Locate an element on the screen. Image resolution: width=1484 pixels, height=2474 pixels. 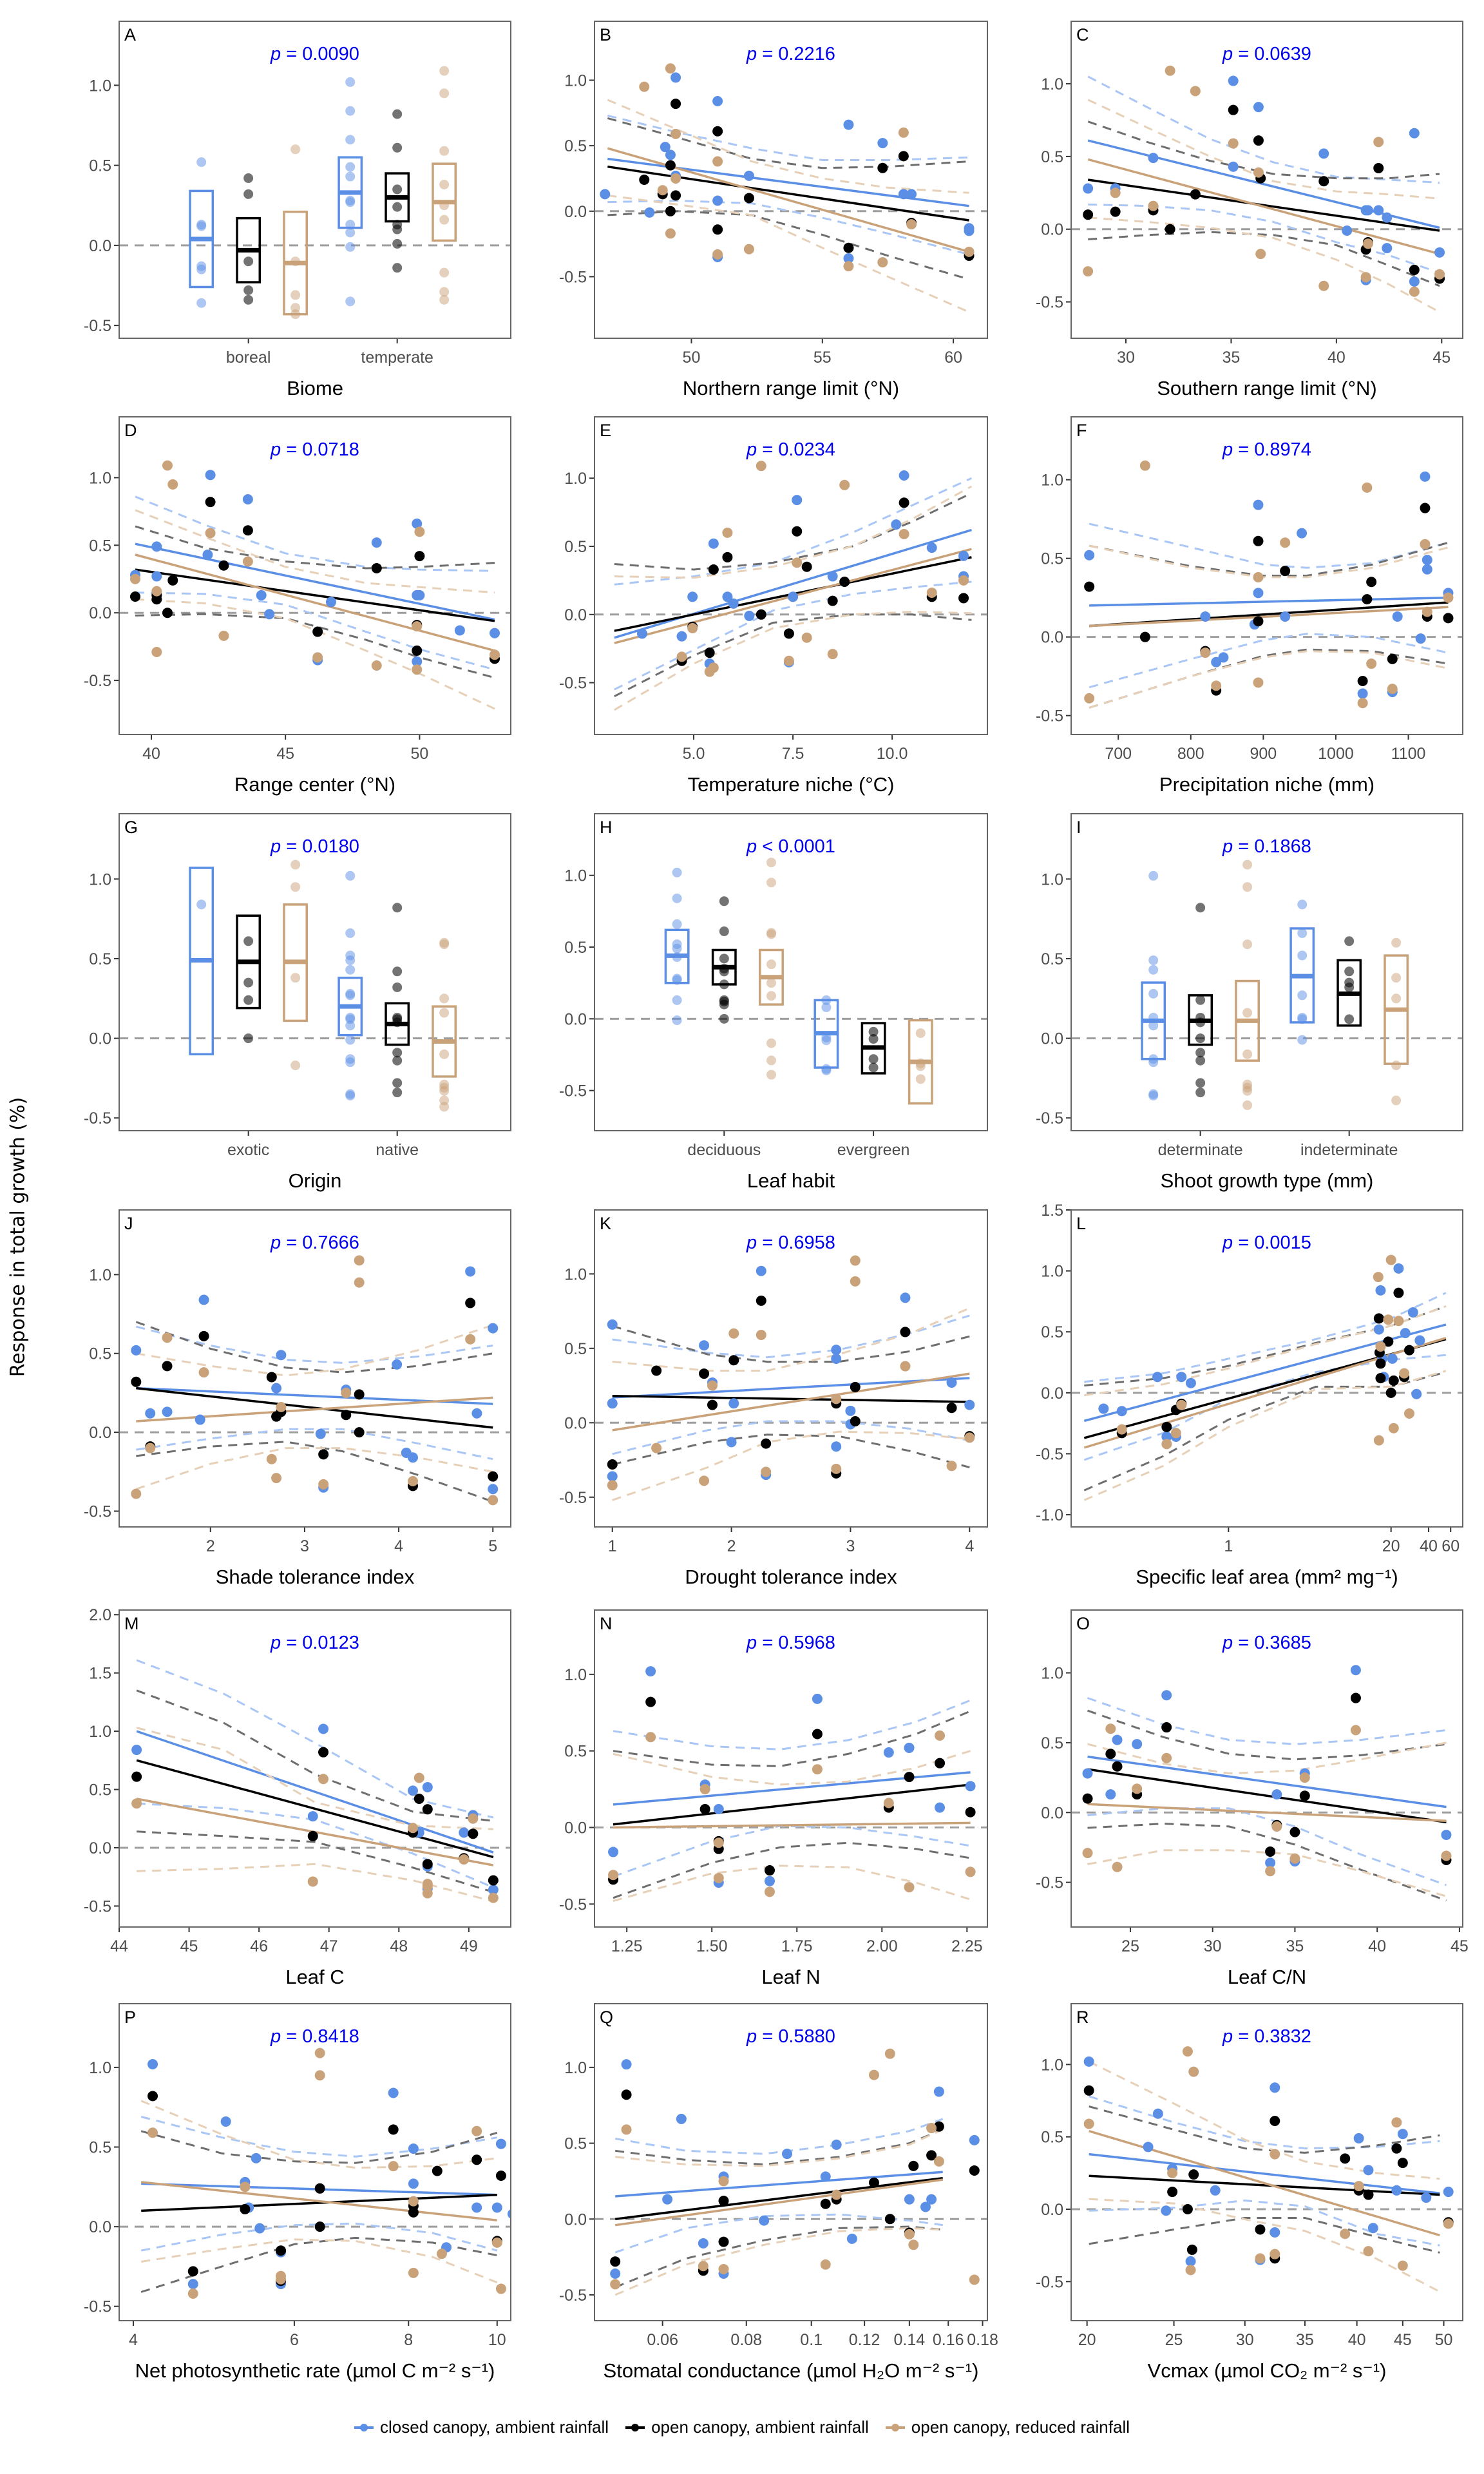
y-tick-label: -0.5 is located at coordinates (573, 1498).